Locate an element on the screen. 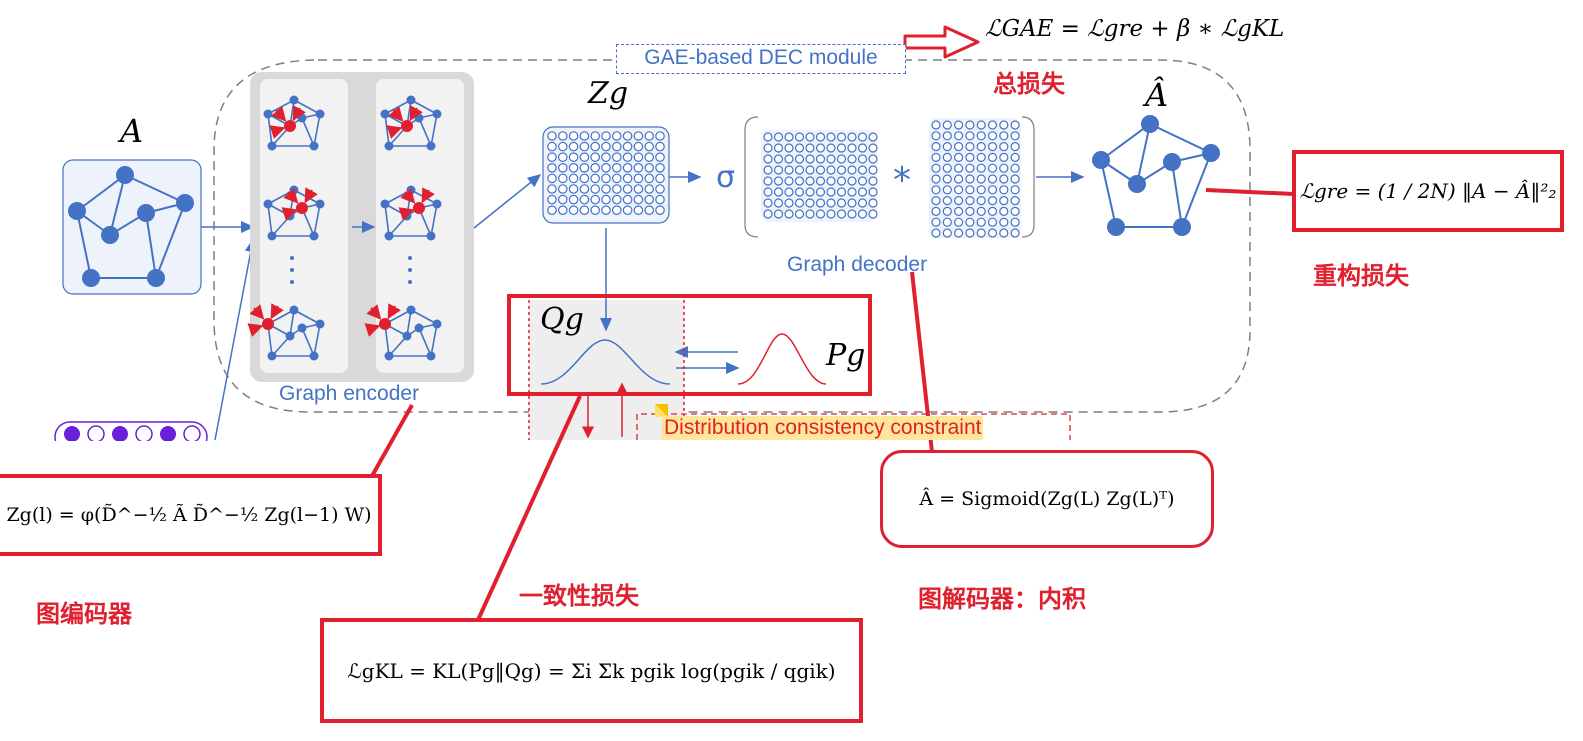 This screenshot has width=1583, height=741. decoder-formula: Â = Sigmoid(Zg(L) Zg(L)ᵀ) is located at coordinates (1047, 499).